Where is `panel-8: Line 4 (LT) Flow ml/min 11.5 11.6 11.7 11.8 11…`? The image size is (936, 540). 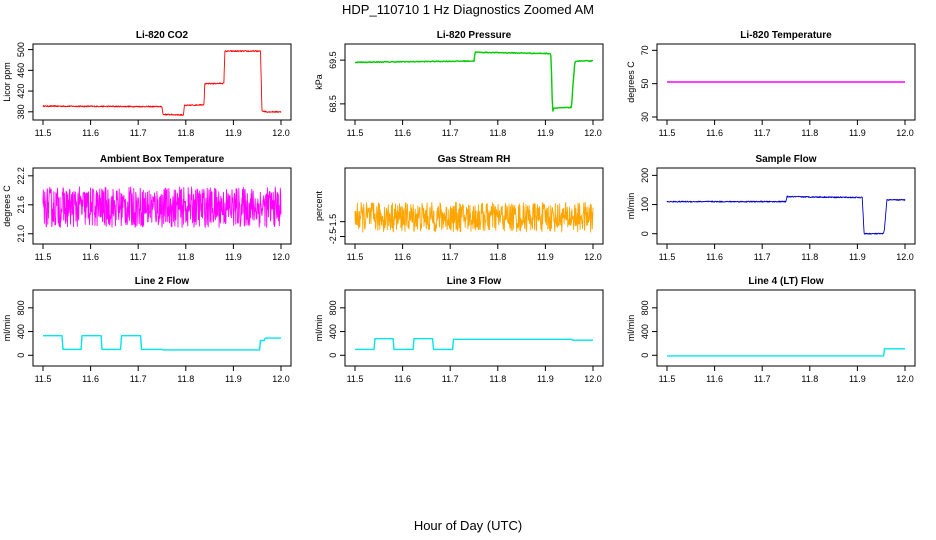
panel-8: Line 4 (LT) Flow ml/min 11.5 11.6 11.7 11.8 11… is located at coordinates (771, 330).